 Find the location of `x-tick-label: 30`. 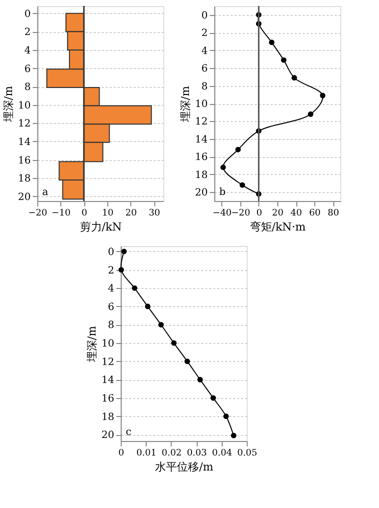

x-tick-label: 30 is located at coordinates (154, 213).